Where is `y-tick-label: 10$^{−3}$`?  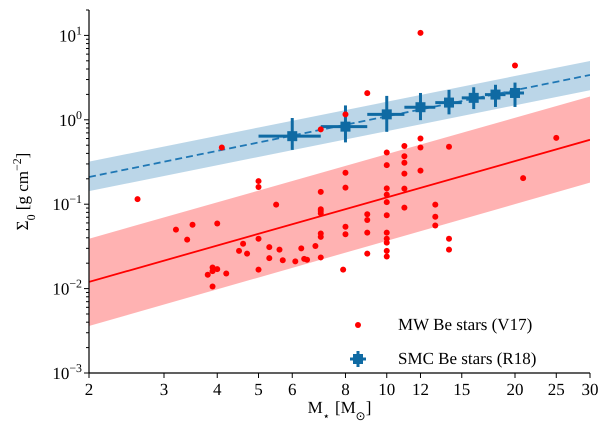 y-tick-label: 10$^{−3}$ is located at coordinates (67, 372).